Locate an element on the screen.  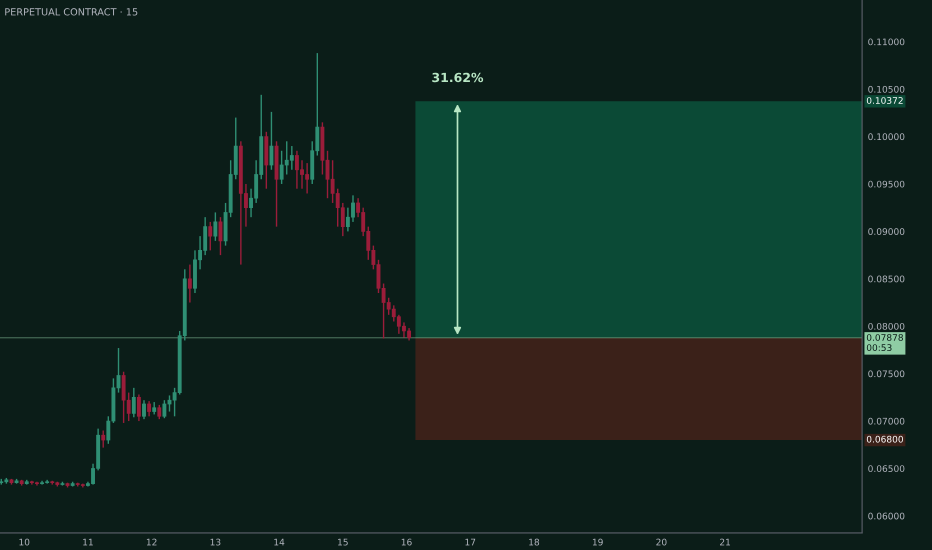
x-tick-label: 19 is located at coordinates (597, 542).